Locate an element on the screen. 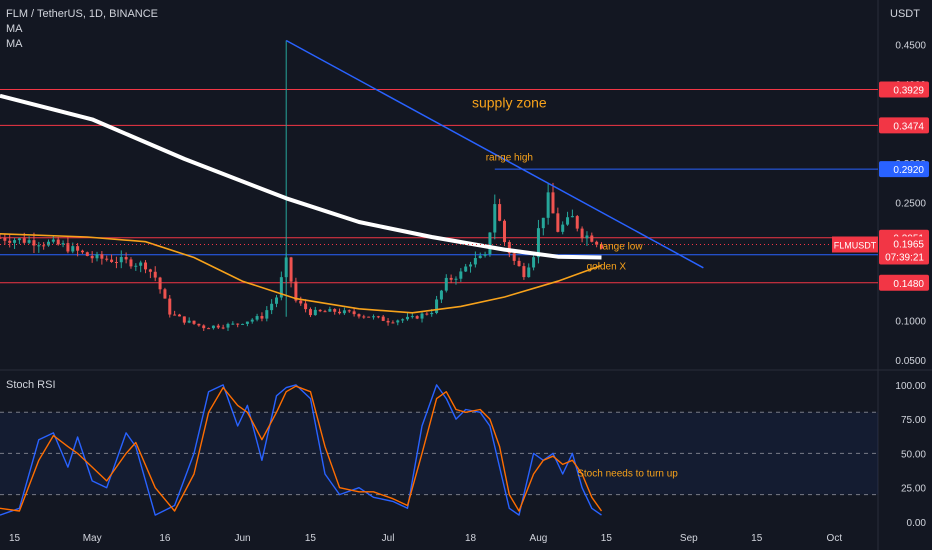 The image size is (932, 550). stoch-d-line is located at coordinates (301, 448).